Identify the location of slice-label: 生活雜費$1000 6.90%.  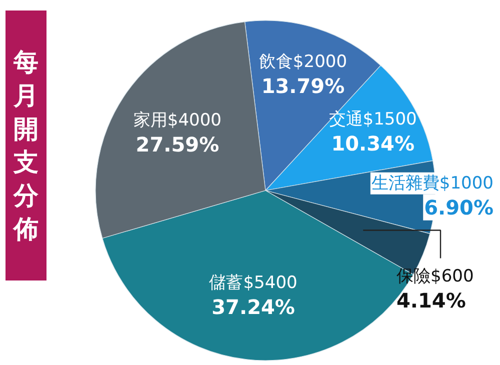
(432, 196).